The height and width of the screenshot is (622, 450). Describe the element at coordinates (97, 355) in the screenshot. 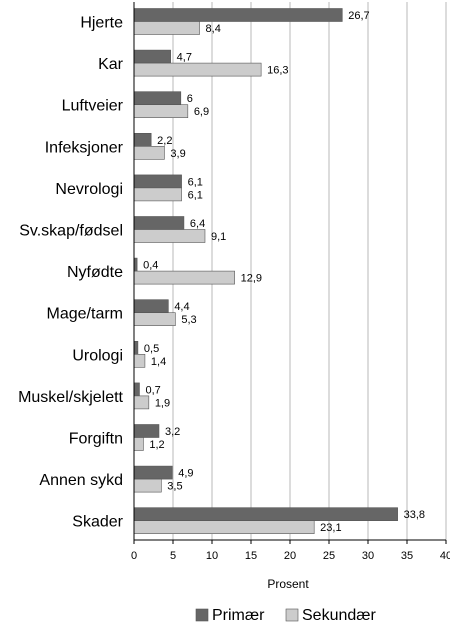

I see `category-label: Urologi` at that location.